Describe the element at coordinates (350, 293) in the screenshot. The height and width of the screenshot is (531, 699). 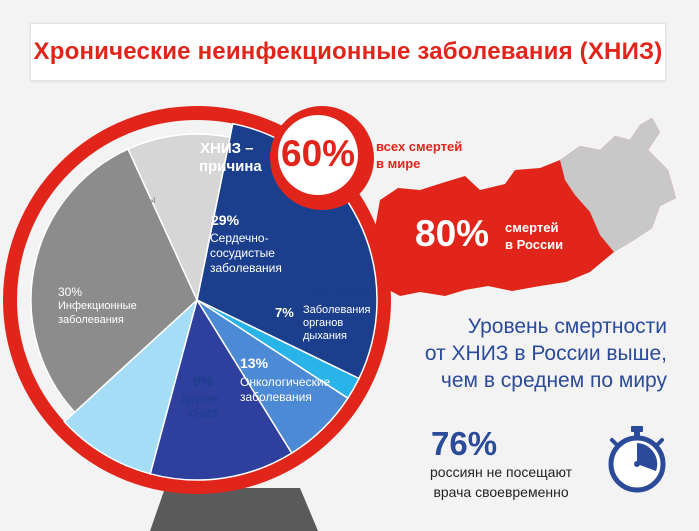
I see `slice-label-diabetes: Диабет` at that location.